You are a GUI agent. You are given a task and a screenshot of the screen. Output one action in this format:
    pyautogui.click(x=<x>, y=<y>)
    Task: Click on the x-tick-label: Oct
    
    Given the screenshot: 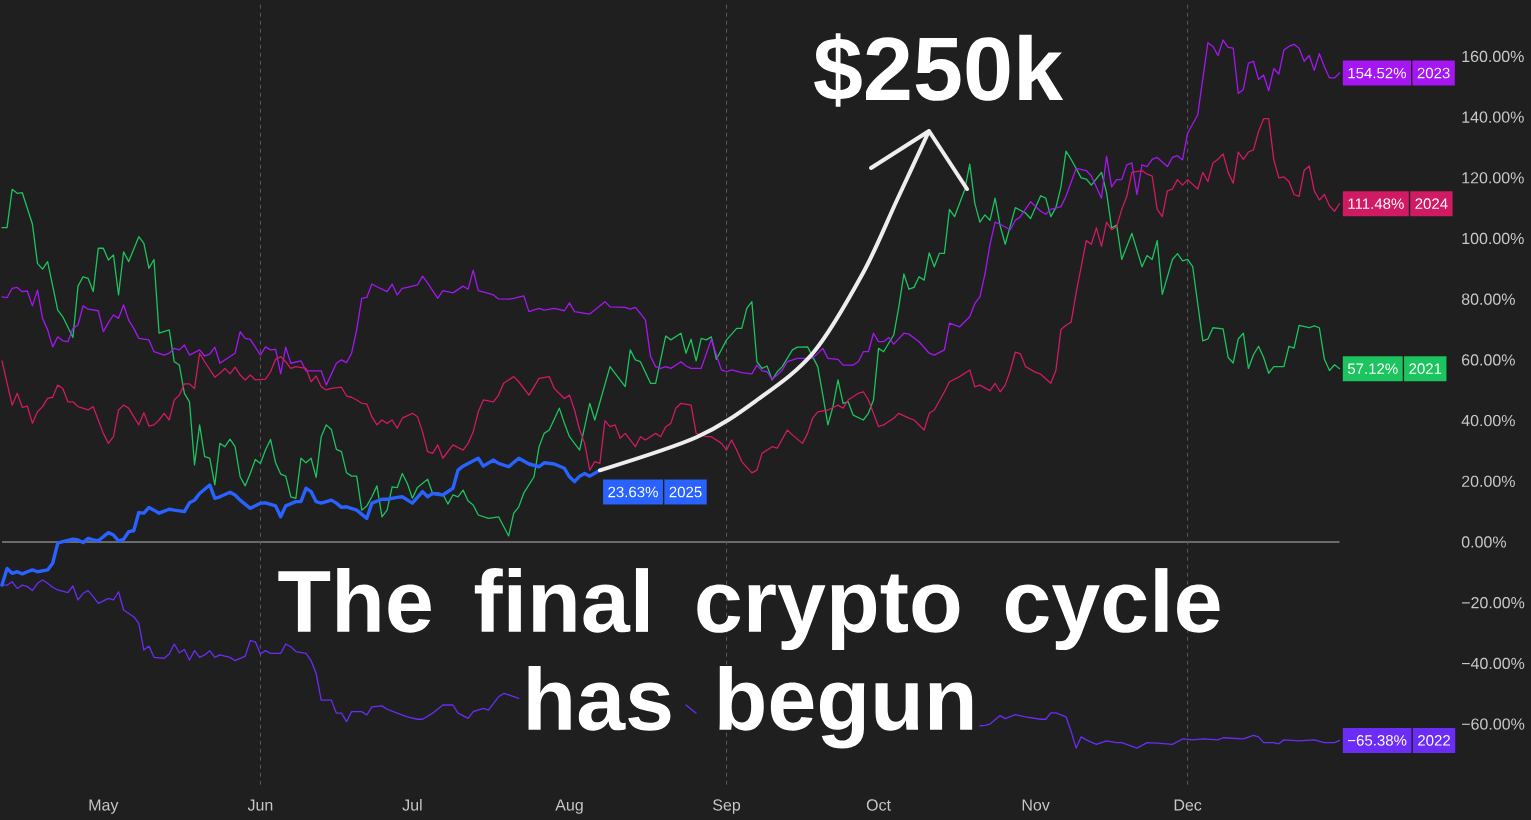 What is the action you would take?
    pyautogui.click(x=878, y=805)
    